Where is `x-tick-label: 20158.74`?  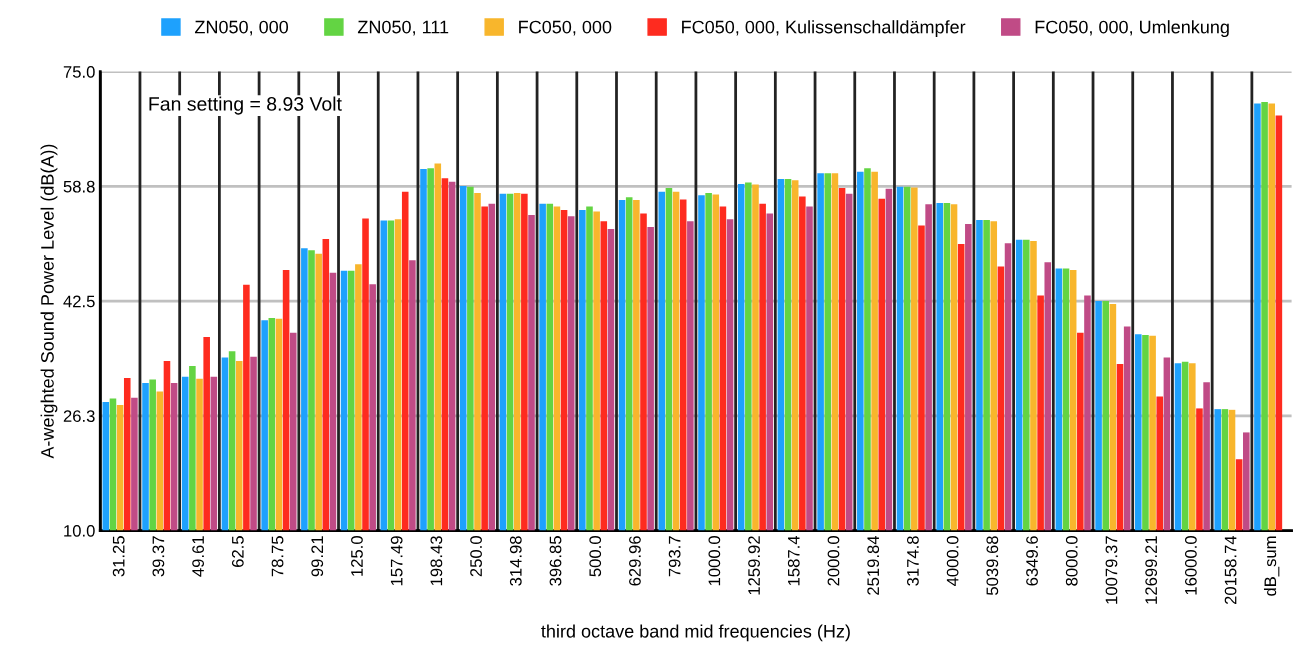
x-tick-label: 20158.74 is located at coordinates (1230, 570).